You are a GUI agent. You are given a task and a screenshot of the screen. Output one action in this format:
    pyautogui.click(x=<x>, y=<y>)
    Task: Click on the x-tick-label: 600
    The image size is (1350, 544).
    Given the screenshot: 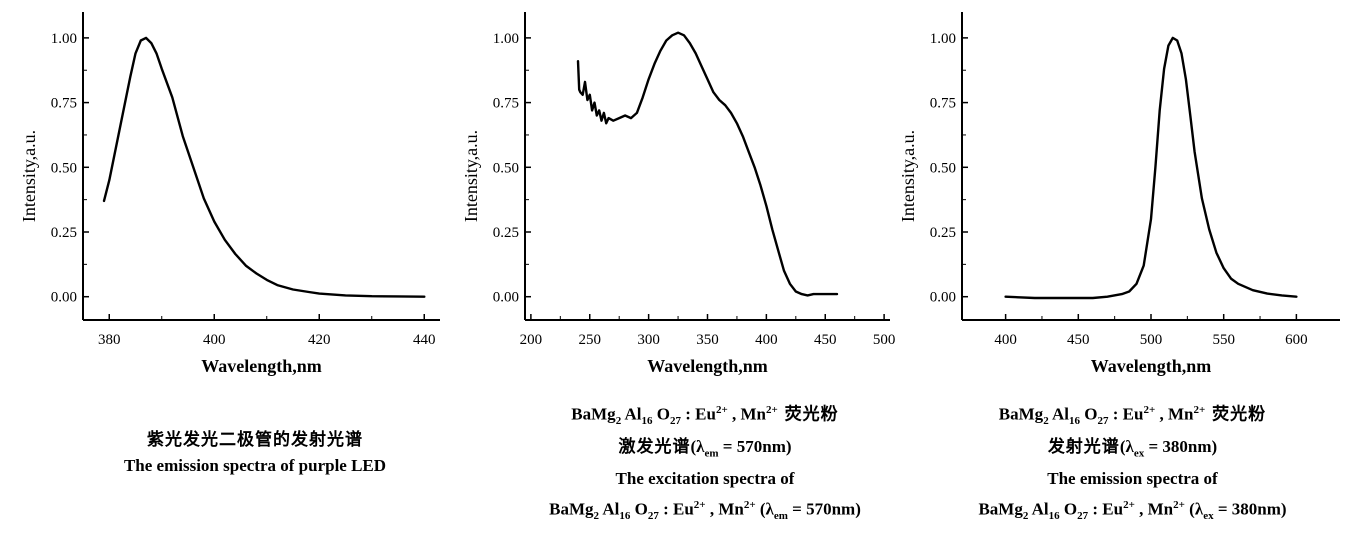 What is the action you would take?
    pyautogui.click(x=1296, y=340)
    